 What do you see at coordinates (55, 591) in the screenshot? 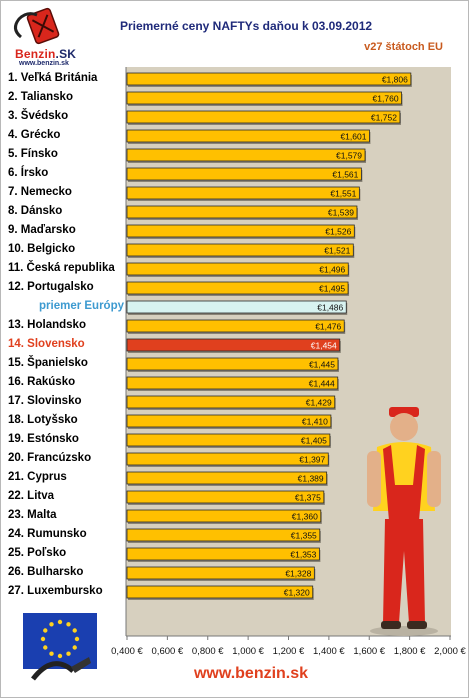
I see `category-label: 27. Luxembursko` at bounding box center [55, 591].